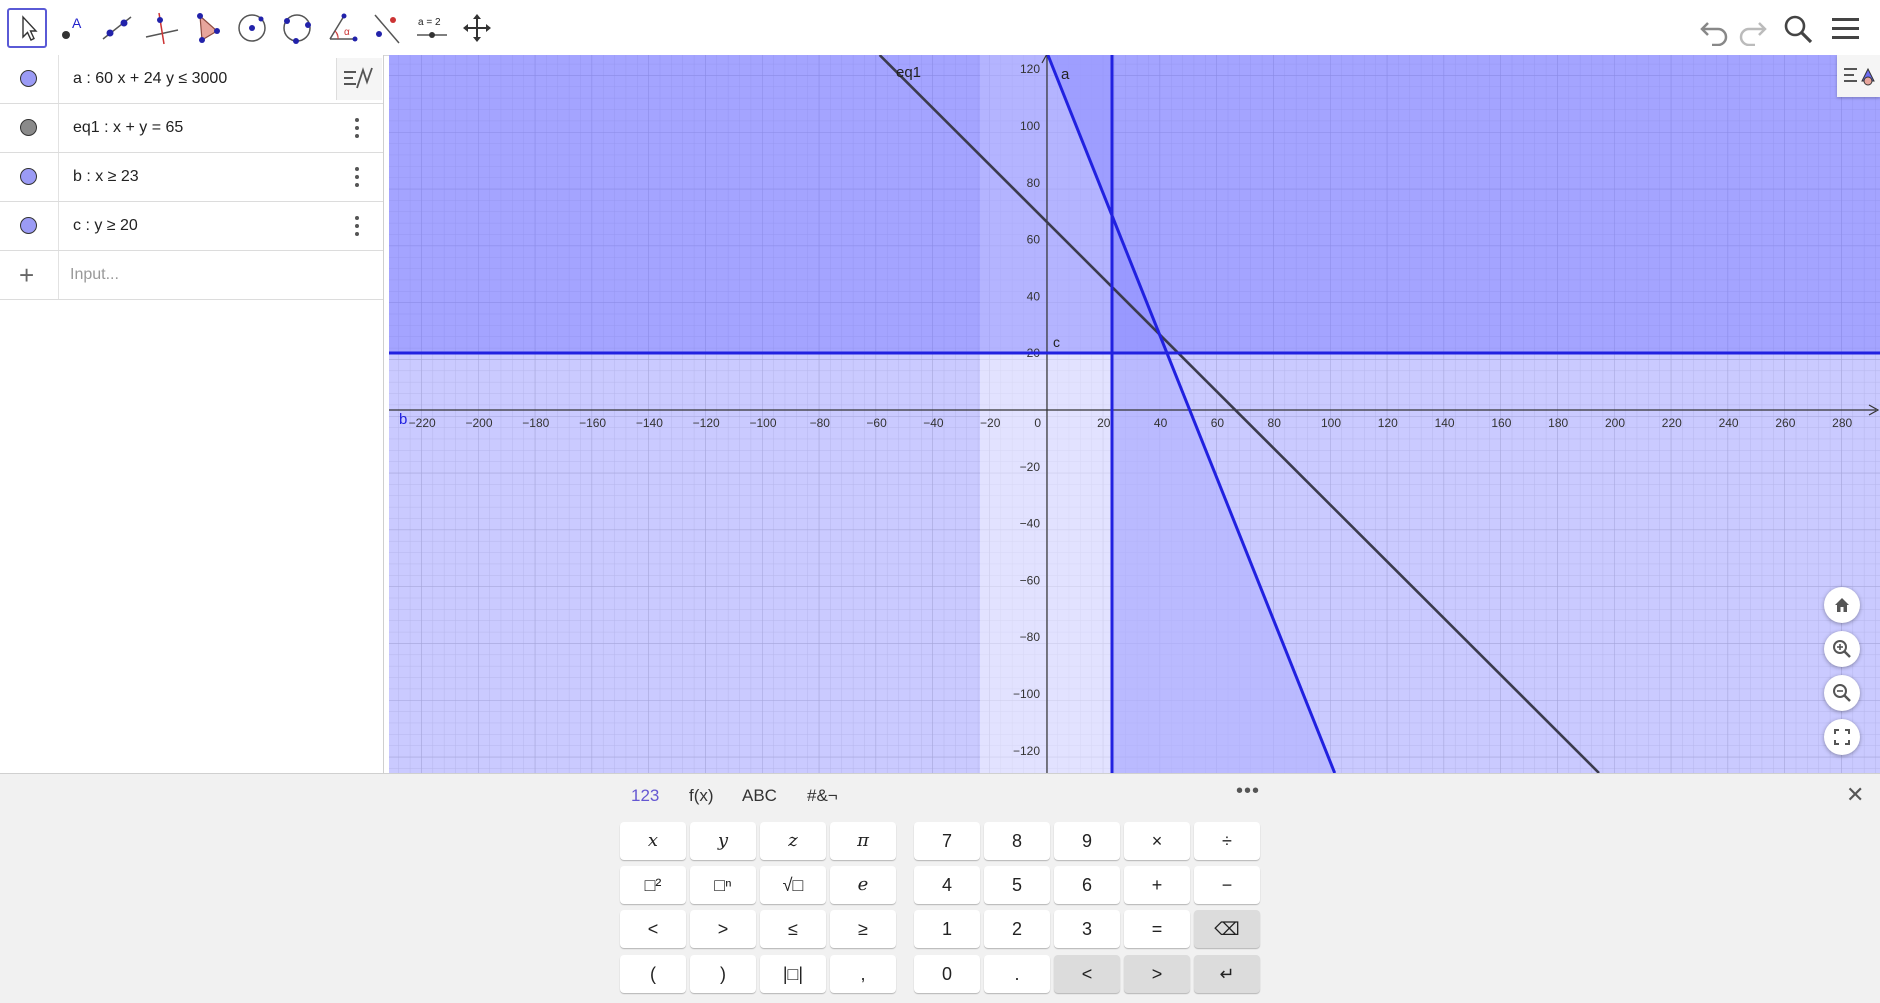 The width and height of the screenshot is (1880, 1003). I want to click on circle-tool-button, so click(252, 28).